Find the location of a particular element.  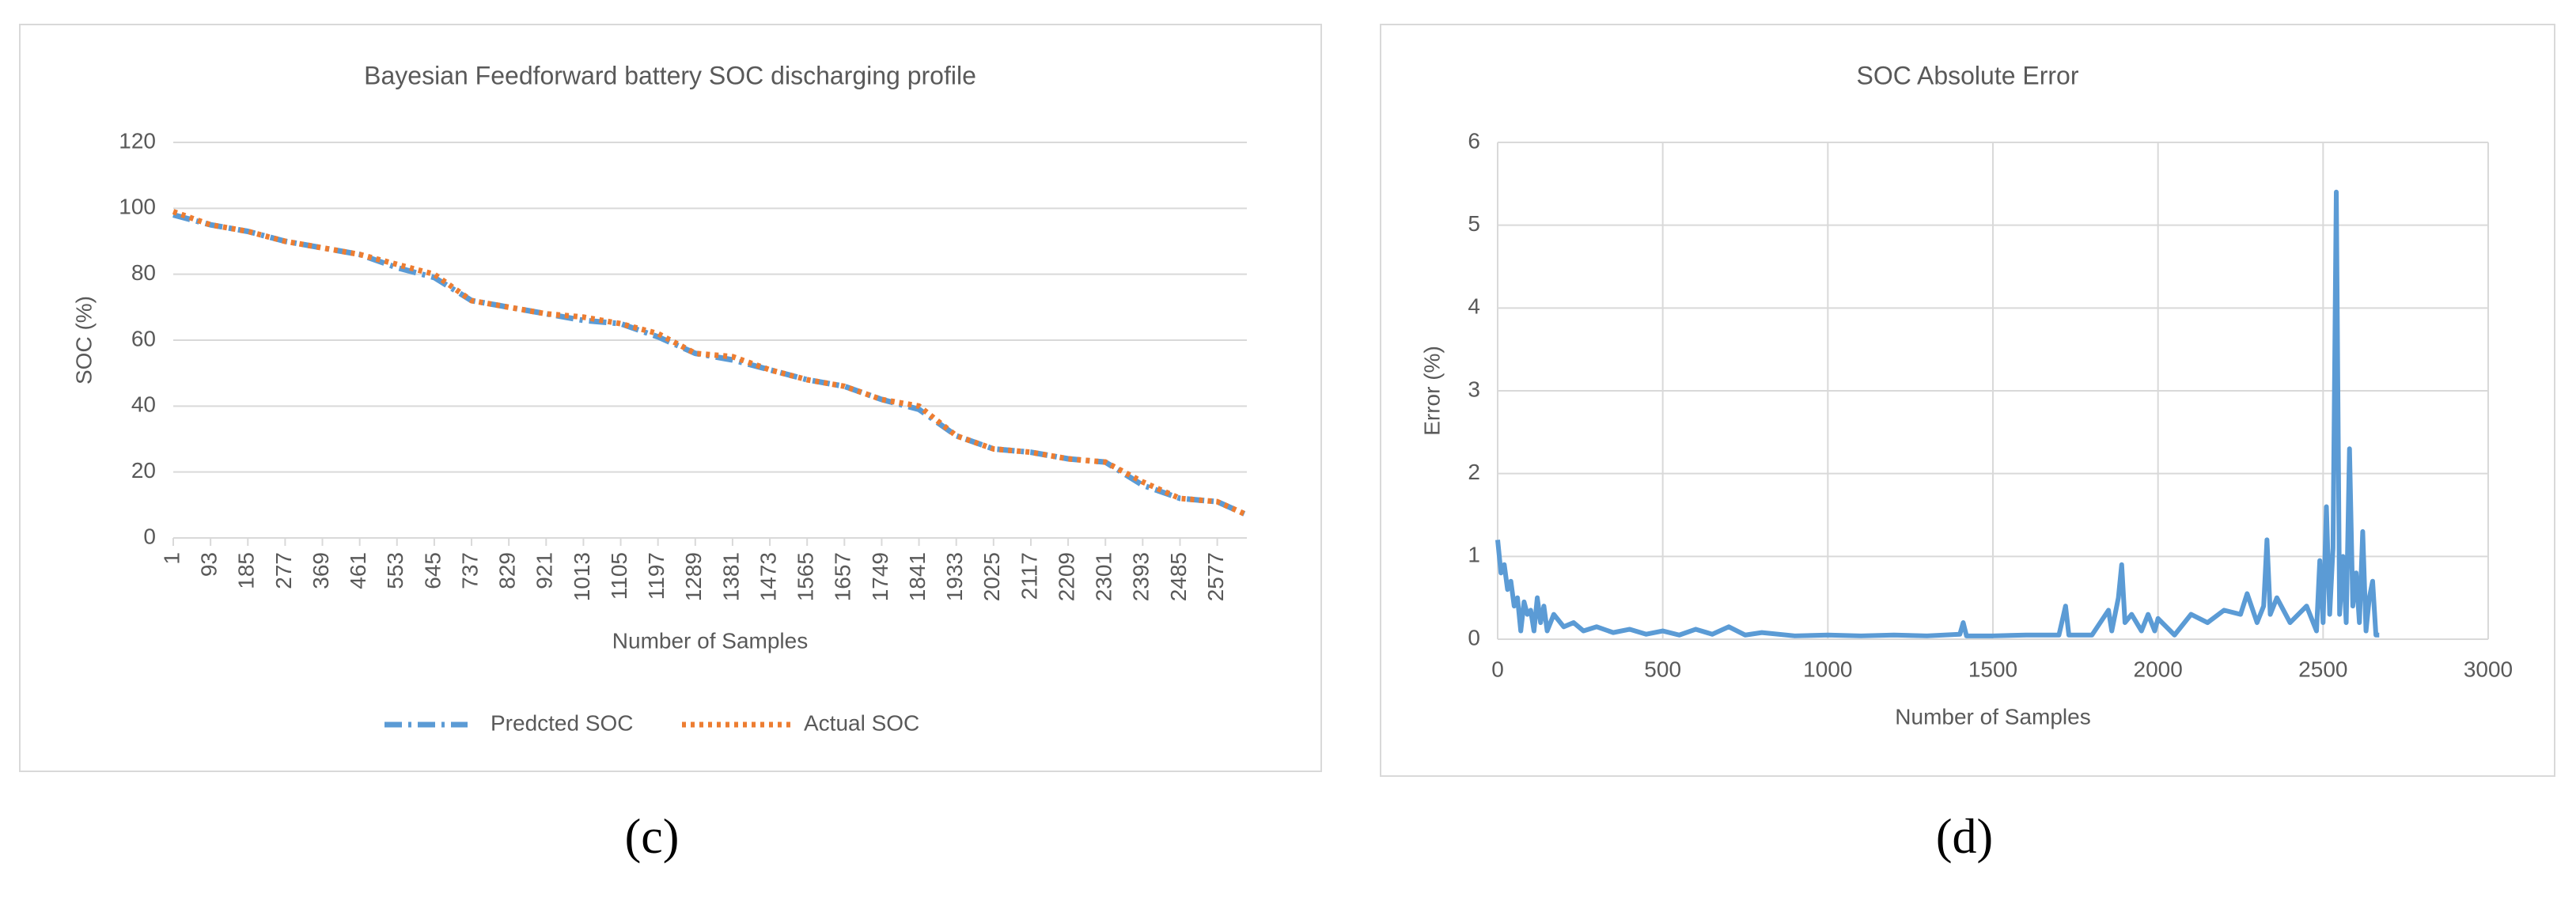

y-tick-label: 3 is located at coordinates (1474, 389).